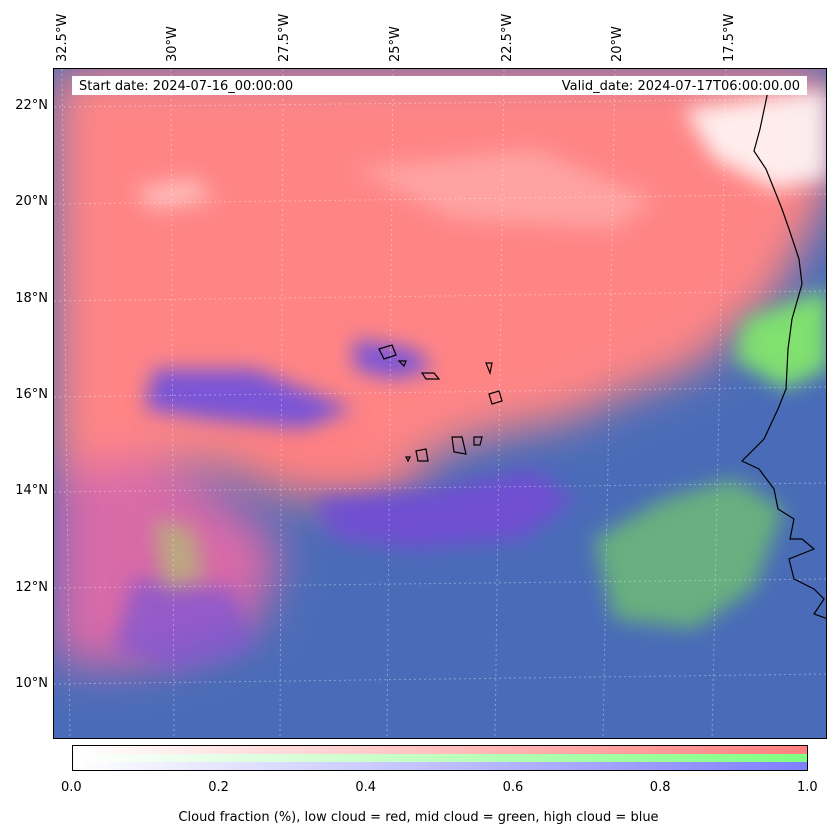 This screenshot has height=836, width=837. Describe the element at coordinates (440, 758) in the screenshot. I see `colorbar` at that location.